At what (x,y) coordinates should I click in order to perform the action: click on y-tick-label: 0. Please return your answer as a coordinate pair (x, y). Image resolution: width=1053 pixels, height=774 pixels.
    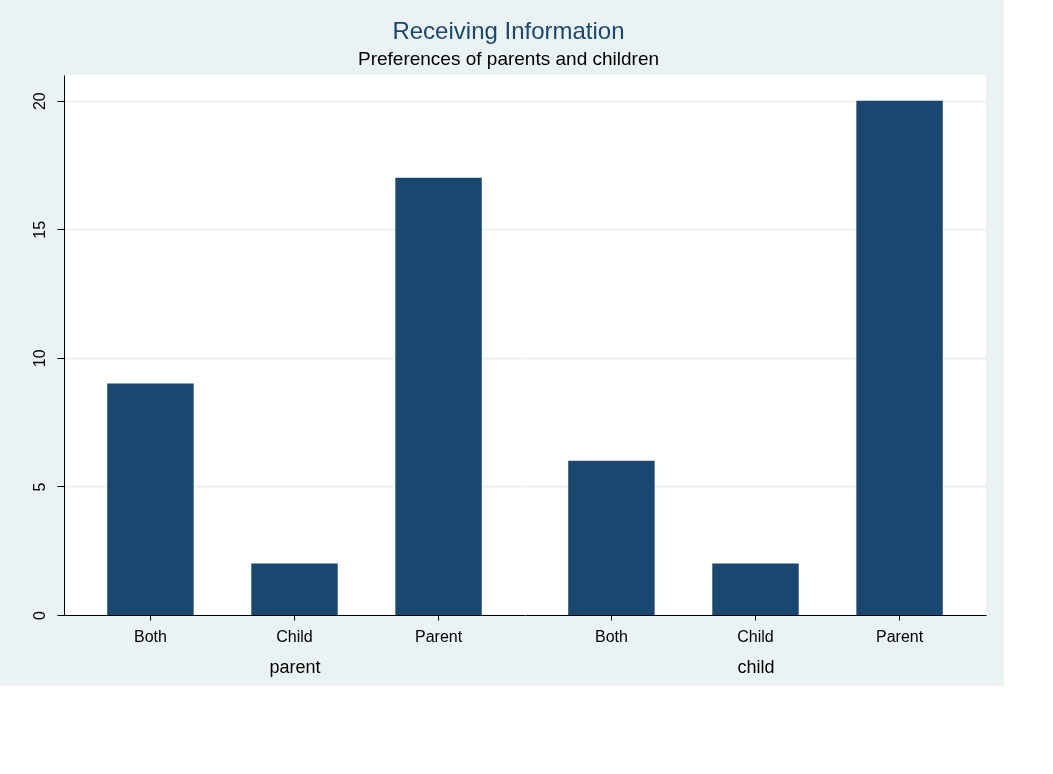
    Looking at the image, I should click on (39, 615).